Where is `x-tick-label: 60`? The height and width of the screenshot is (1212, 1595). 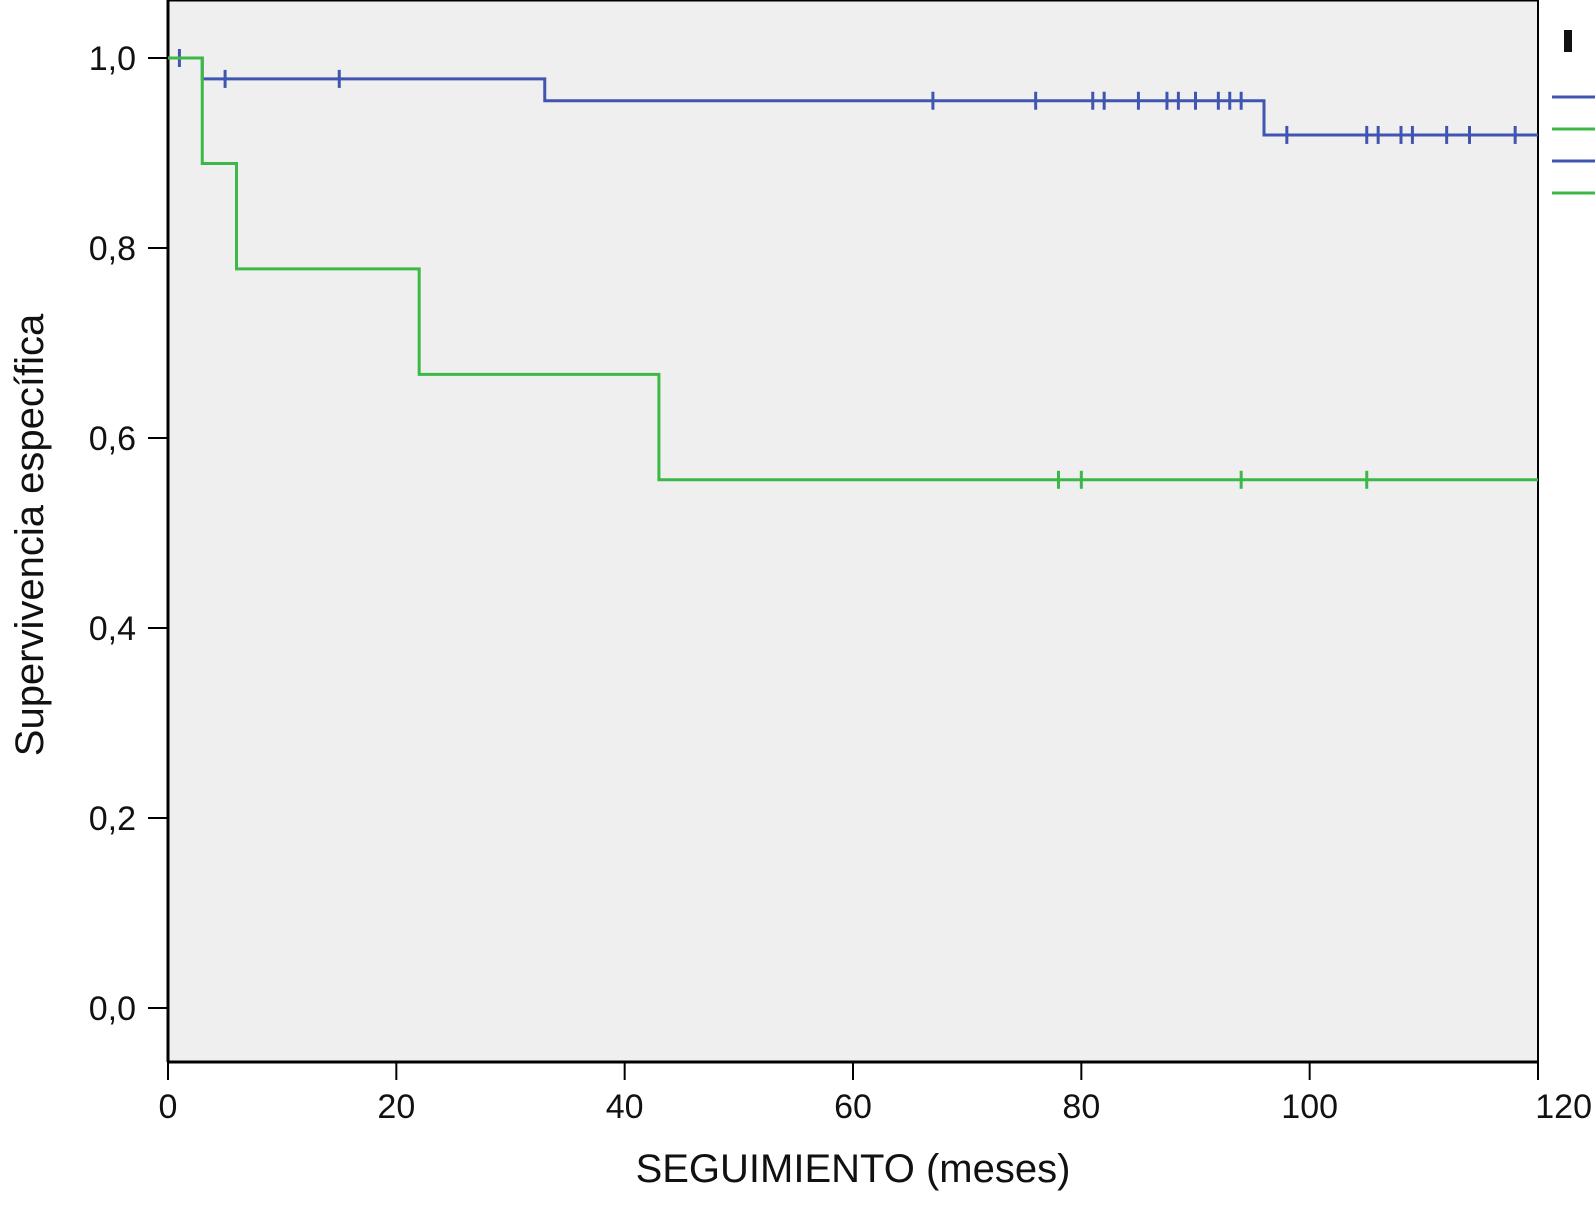 x-tick-label: 60 is located at coordinates (853, 1107).